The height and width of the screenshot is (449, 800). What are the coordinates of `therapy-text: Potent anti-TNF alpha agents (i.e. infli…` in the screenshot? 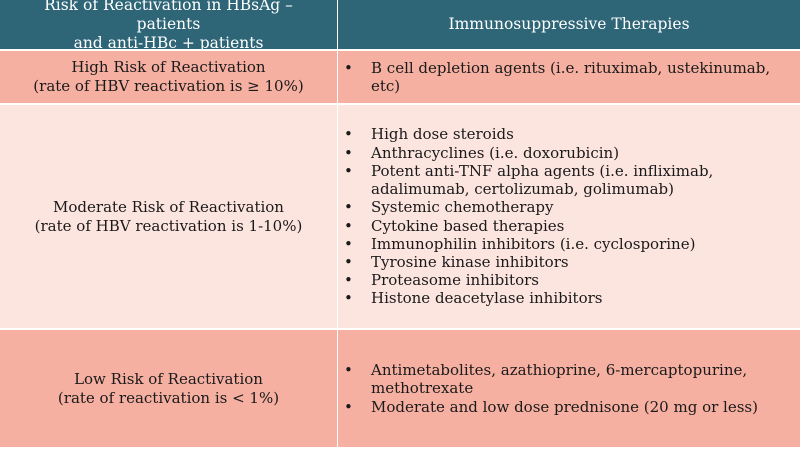 It's located at (542, 180).